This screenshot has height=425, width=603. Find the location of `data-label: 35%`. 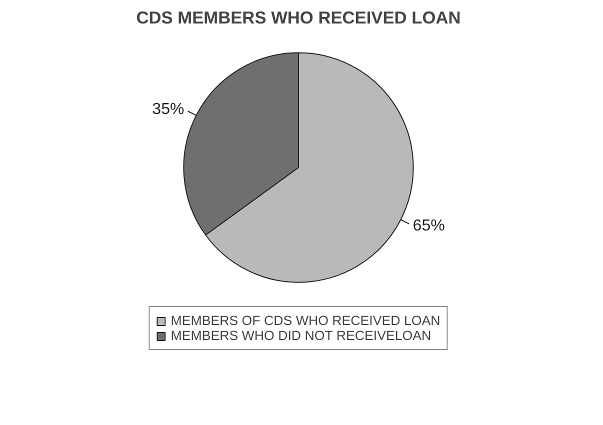

data-label: 35% is located at coordinates (168, 109).